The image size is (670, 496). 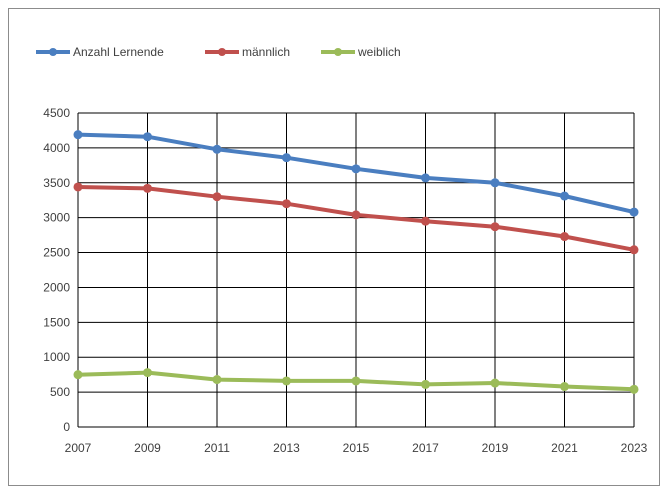 What do you see at coordinates (286, 448) in the screenshot?
I see `x-tick-label: 2013` at bounding box center [286, 448].